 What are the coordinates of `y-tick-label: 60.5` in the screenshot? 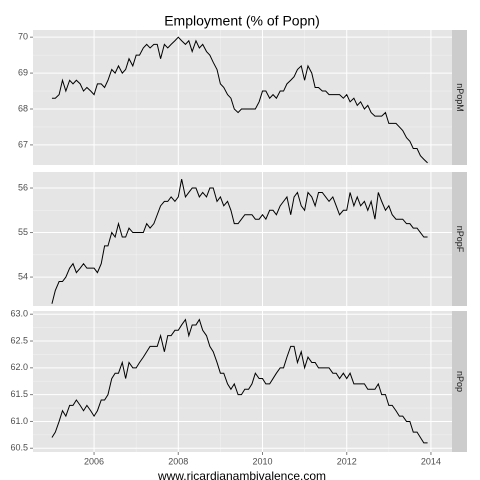 It's located at (19, 448).